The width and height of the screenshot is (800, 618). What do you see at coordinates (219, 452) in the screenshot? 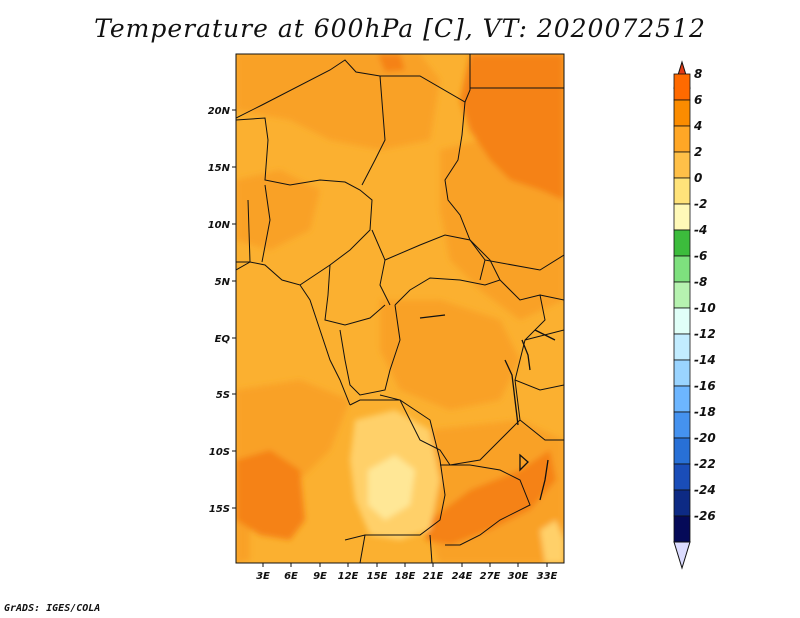
I see `lat-label-10s: 10S` at bounding box center [219, 452].